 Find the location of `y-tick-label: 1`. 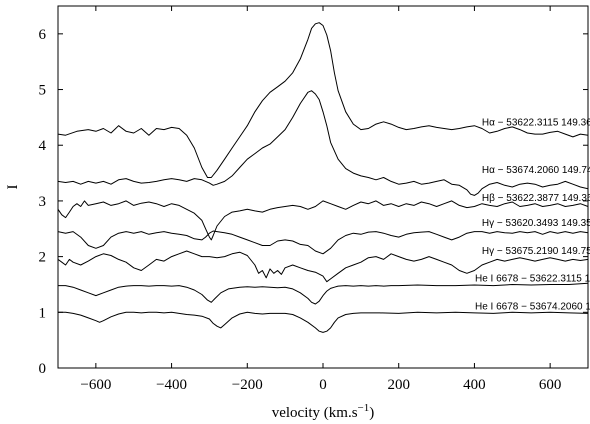

y-tick-label: 1 is located at coordinates (43, 313).